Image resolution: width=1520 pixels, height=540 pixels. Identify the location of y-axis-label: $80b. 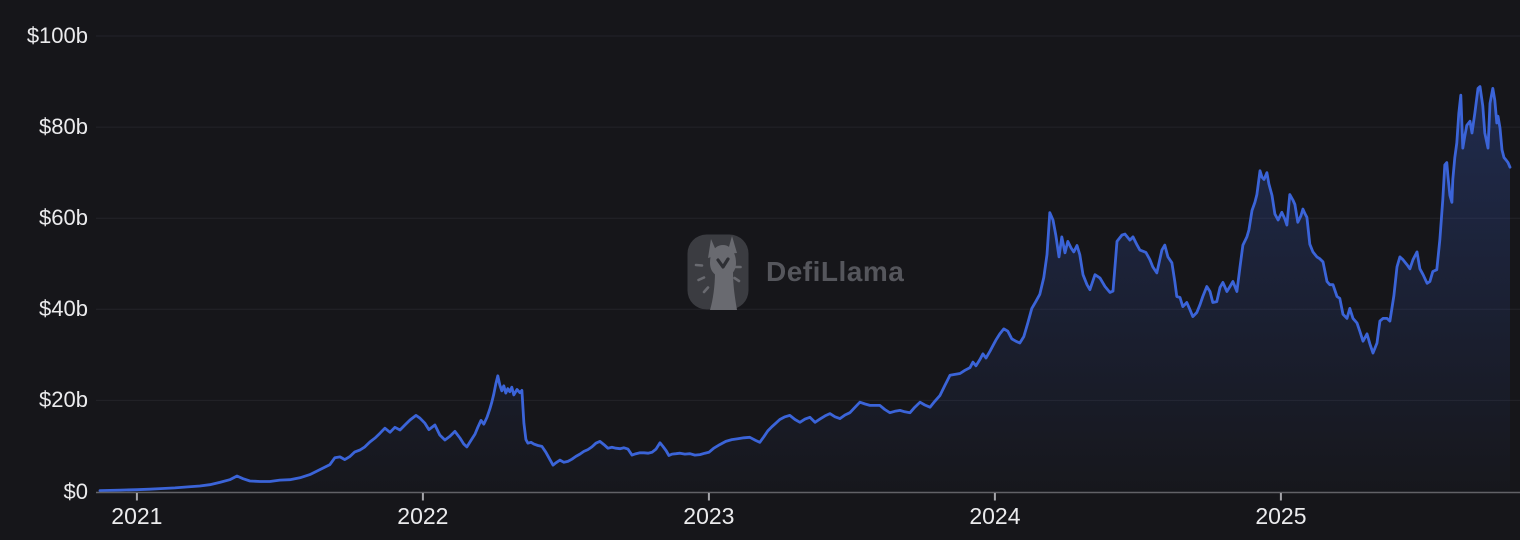
(63, 127).